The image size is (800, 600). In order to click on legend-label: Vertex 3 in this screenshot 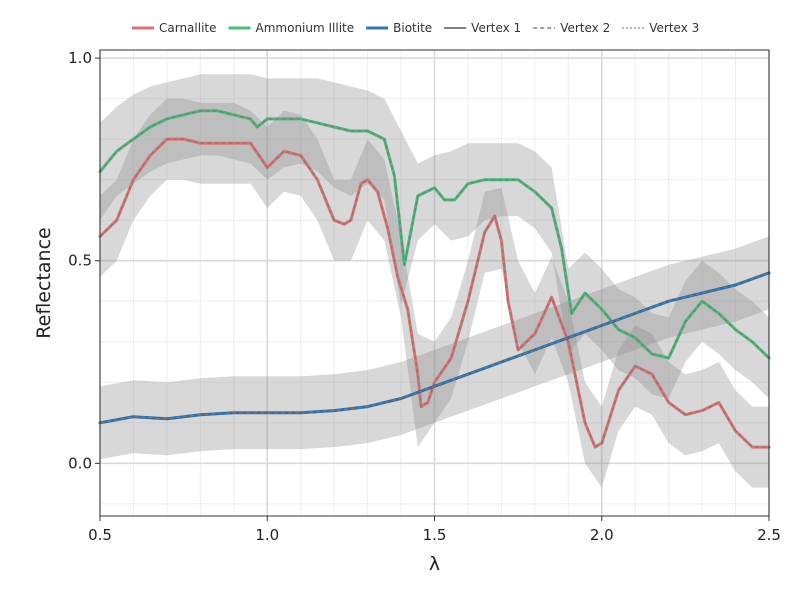, I will do `click(674, 28)`.